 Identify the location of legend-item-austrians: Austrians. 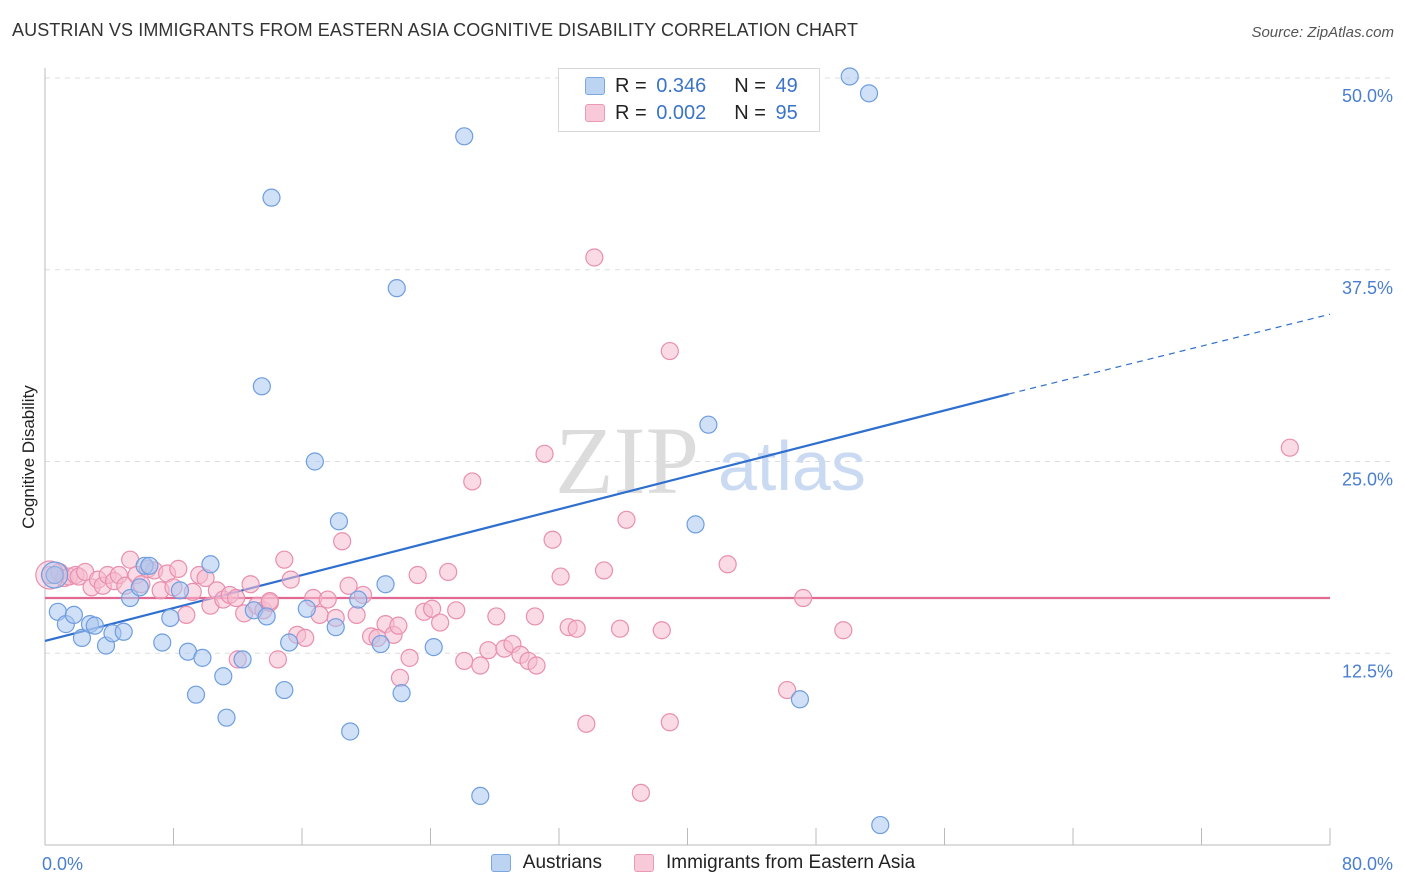
(546, 863).